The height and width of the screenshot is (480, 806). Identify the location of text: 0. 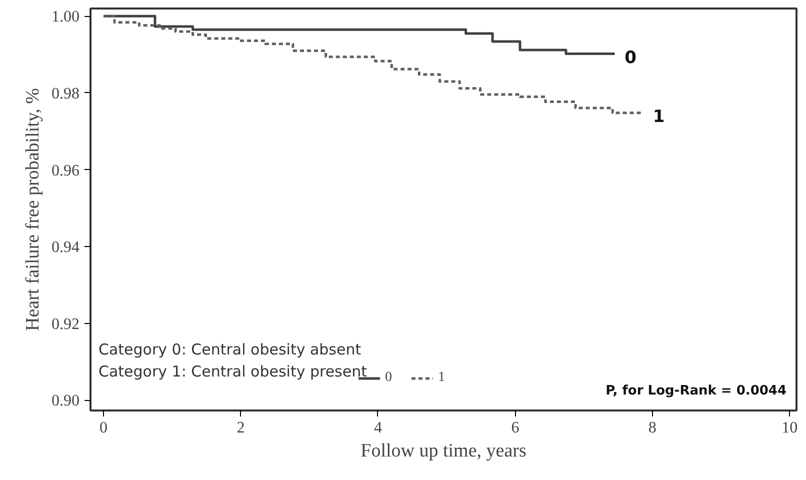
(630, 58).